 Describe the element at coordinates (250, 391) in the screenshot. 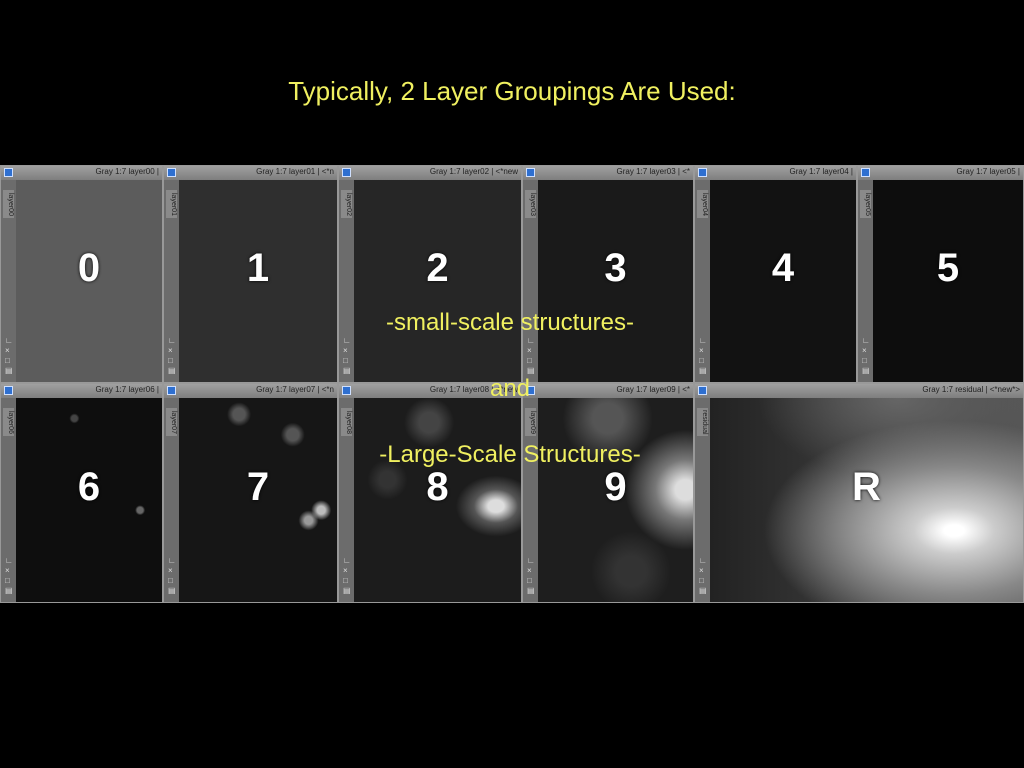

I see `title-bar: Gray 1:7 layer07 | <*n` at that location.